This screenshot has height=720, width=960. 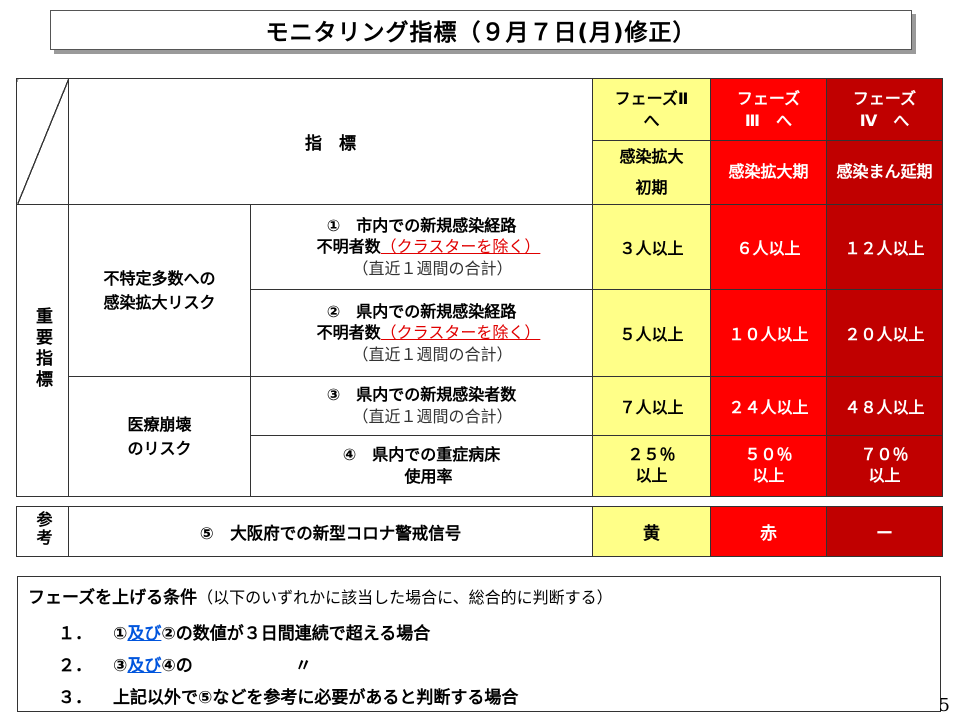 I want to click on reference-phase3: 赤, so click(x=768, y=531).